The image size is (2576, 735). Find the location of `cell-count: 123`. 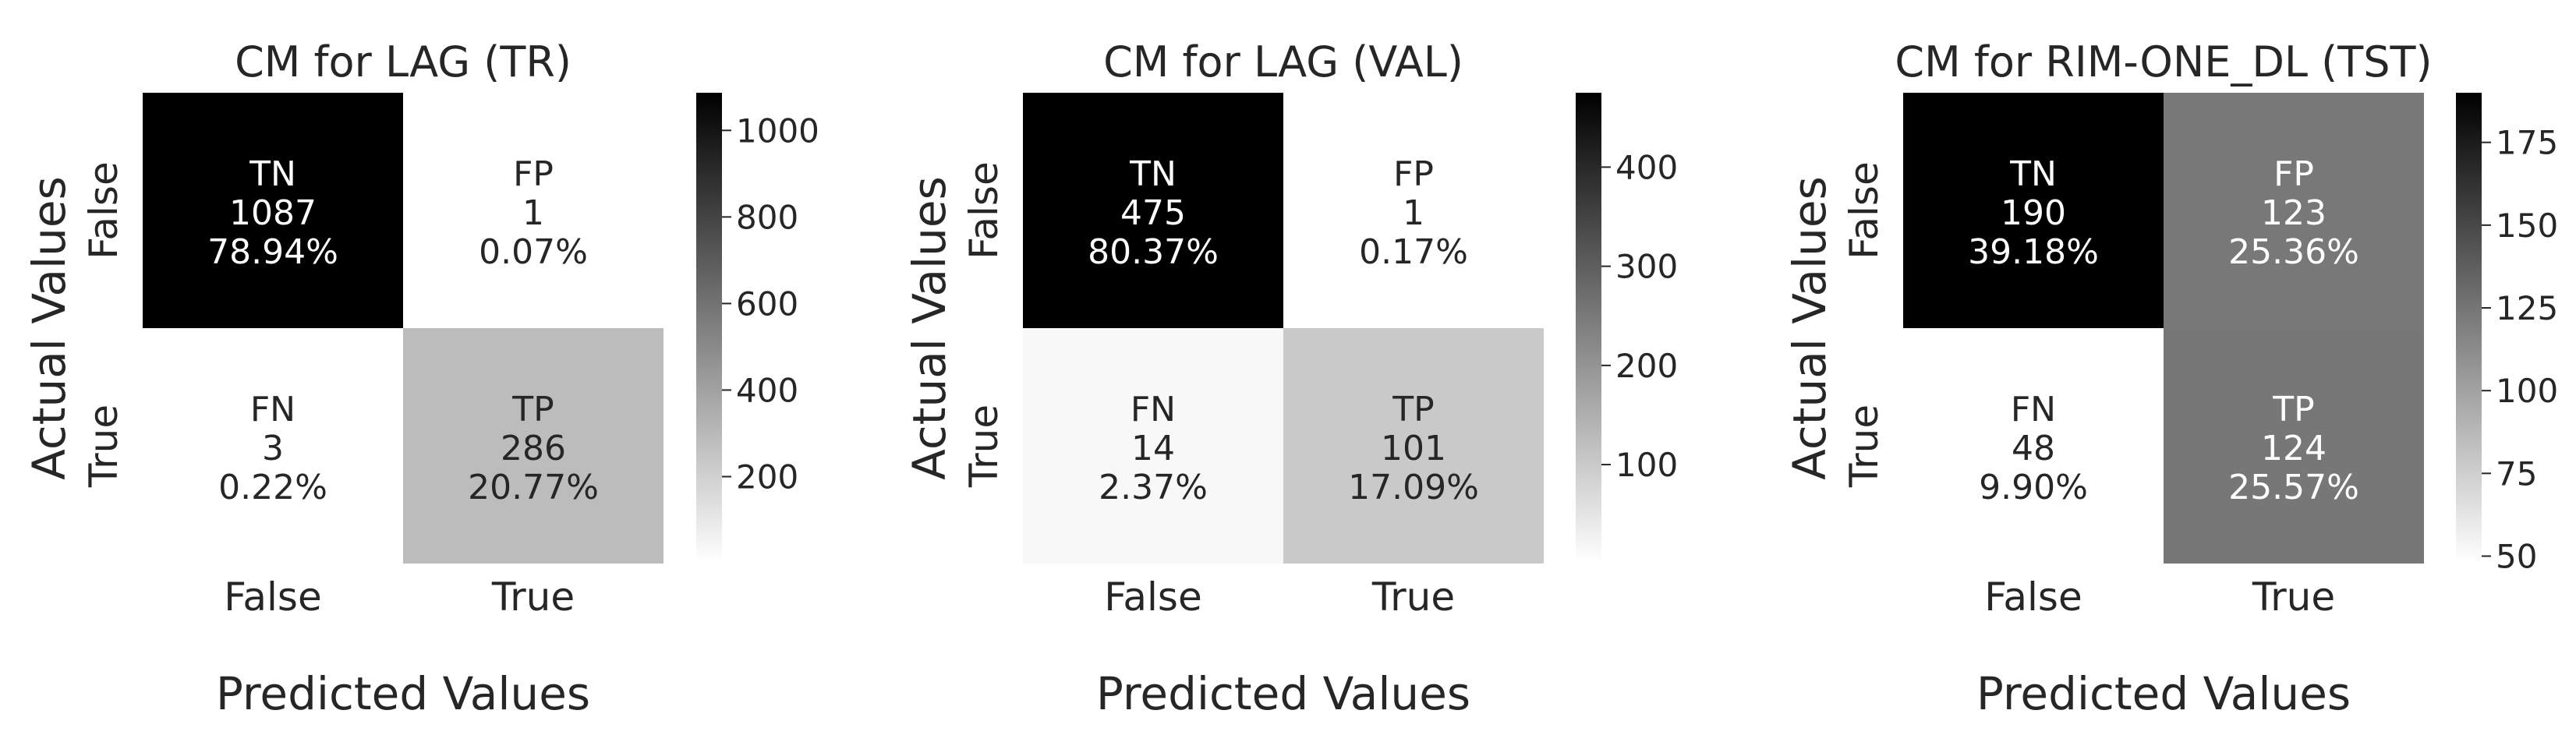

cell-count: 123 is located at coordinates (2294, 213).